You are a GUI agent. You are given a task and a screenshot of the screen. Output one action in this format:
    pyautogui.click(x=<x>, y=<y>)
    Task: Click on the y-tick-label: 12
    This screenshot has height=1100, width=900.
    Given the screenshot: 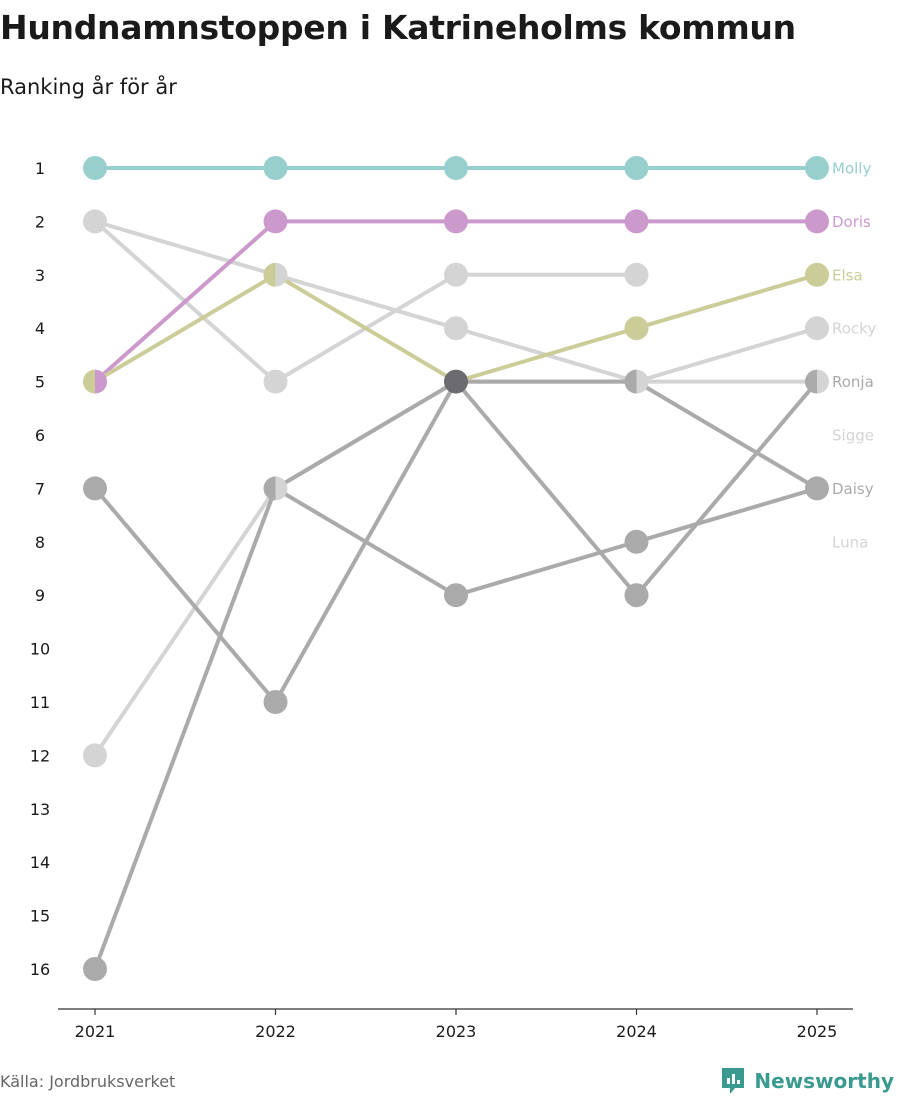 What is the action you would take?
    pyautogui.click(x=40, y=755)
    